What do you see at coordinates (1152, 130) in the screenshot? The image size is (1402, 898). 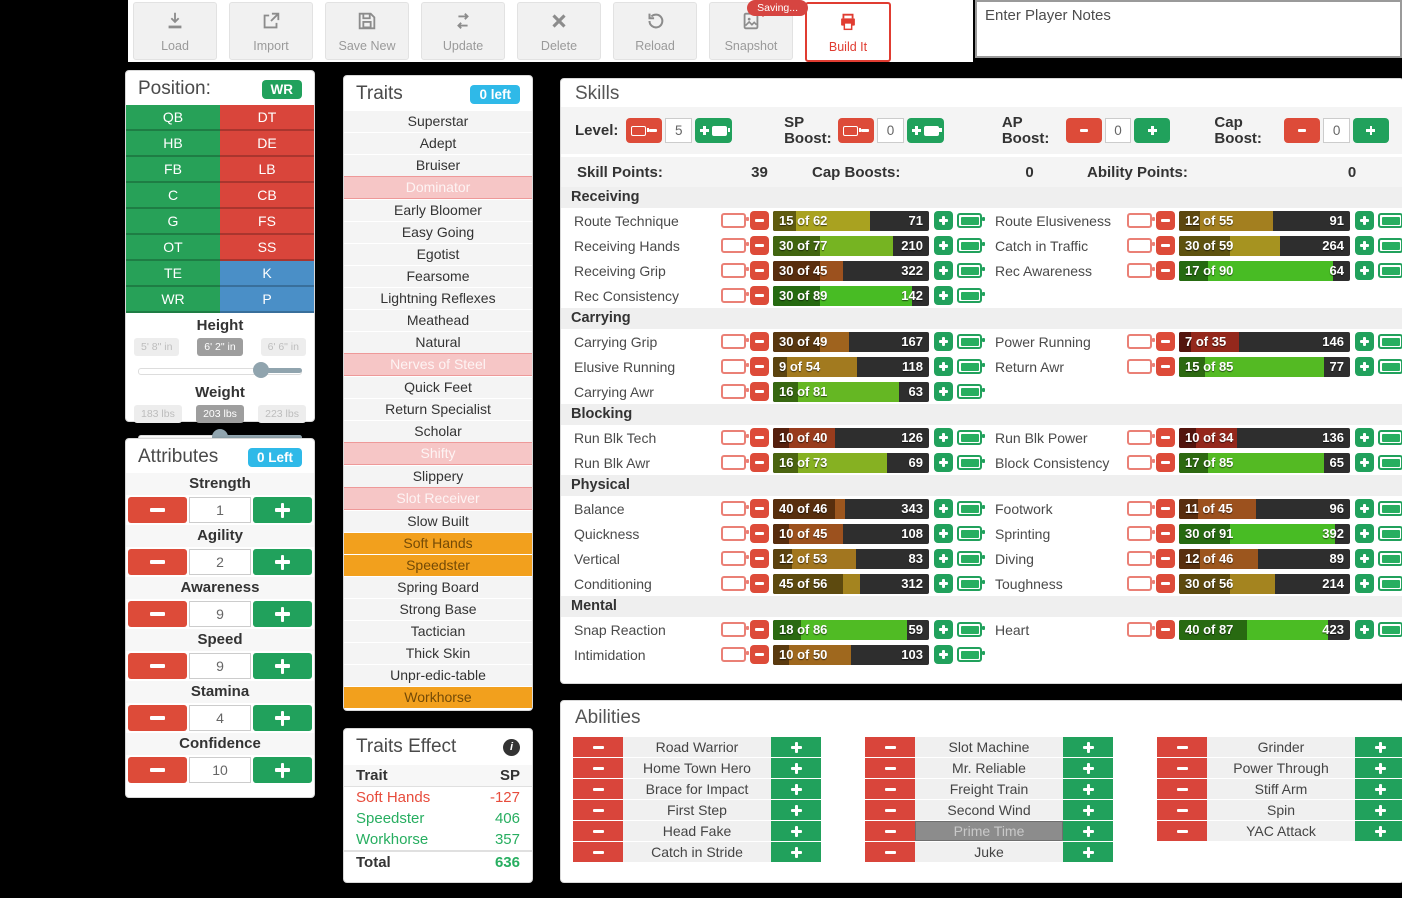 I see `increase-button` at bounding box center [1152, 130].